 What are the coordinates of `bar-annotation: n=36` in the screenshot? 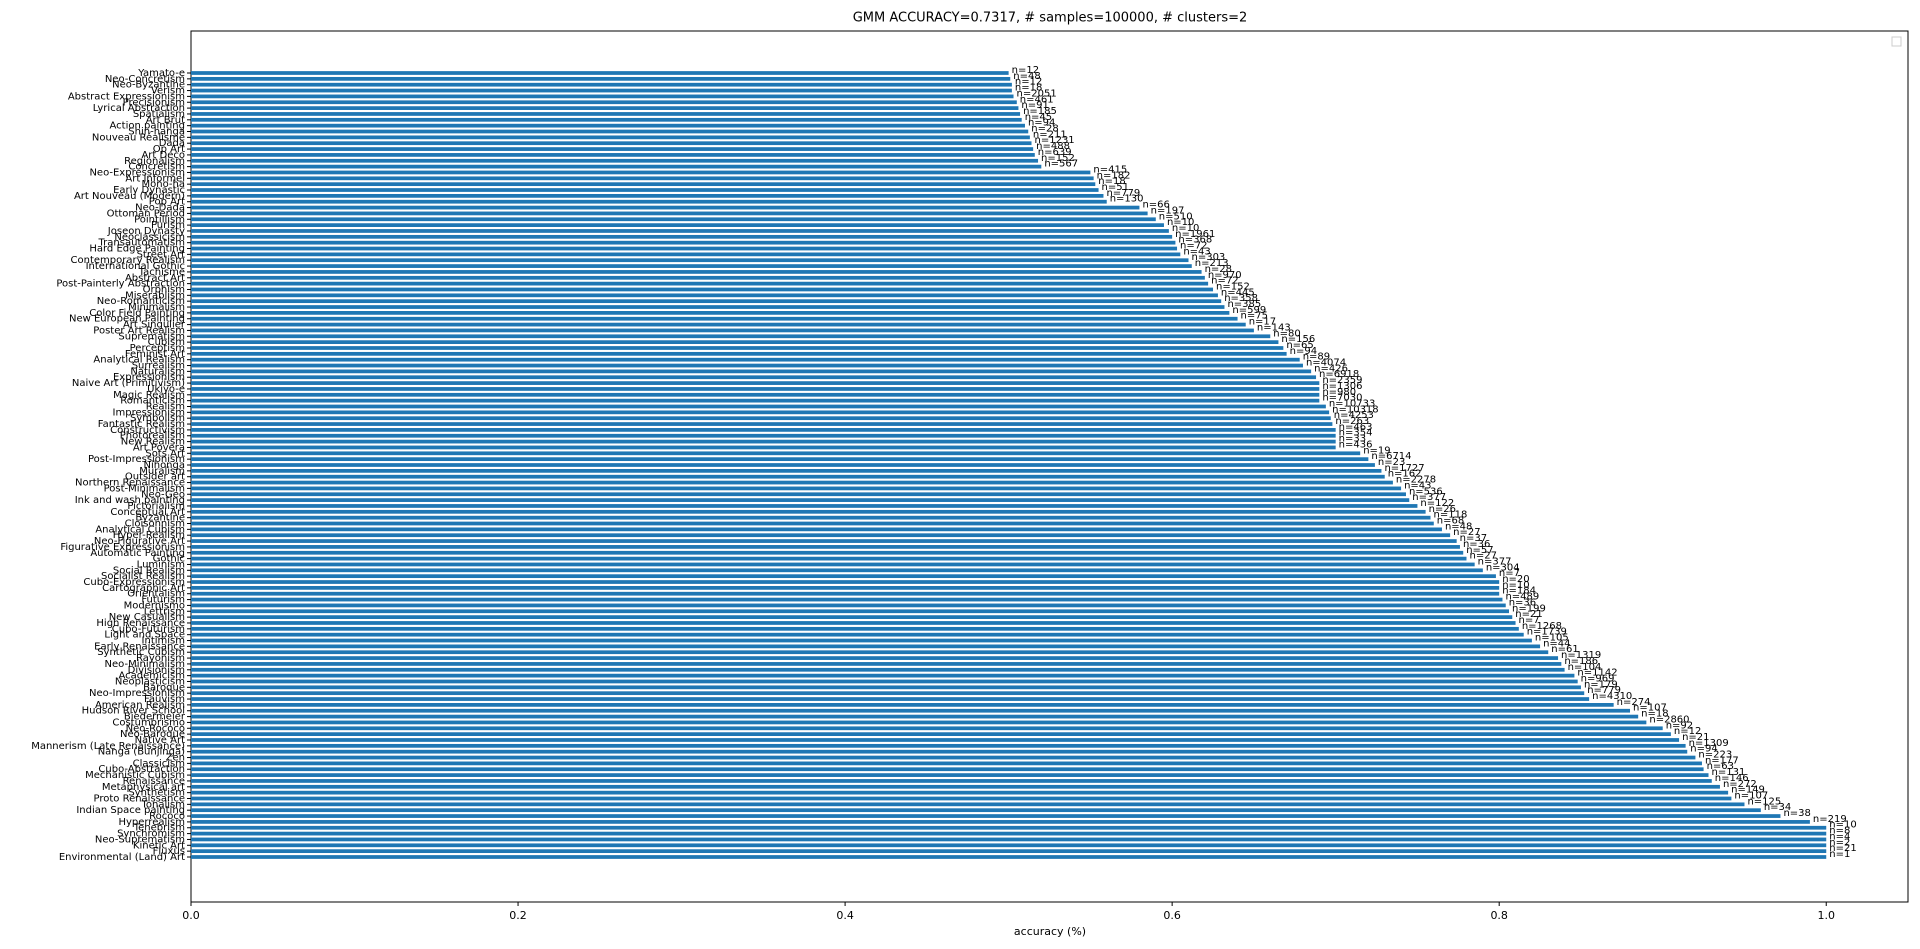 It's located at (1476, 544).